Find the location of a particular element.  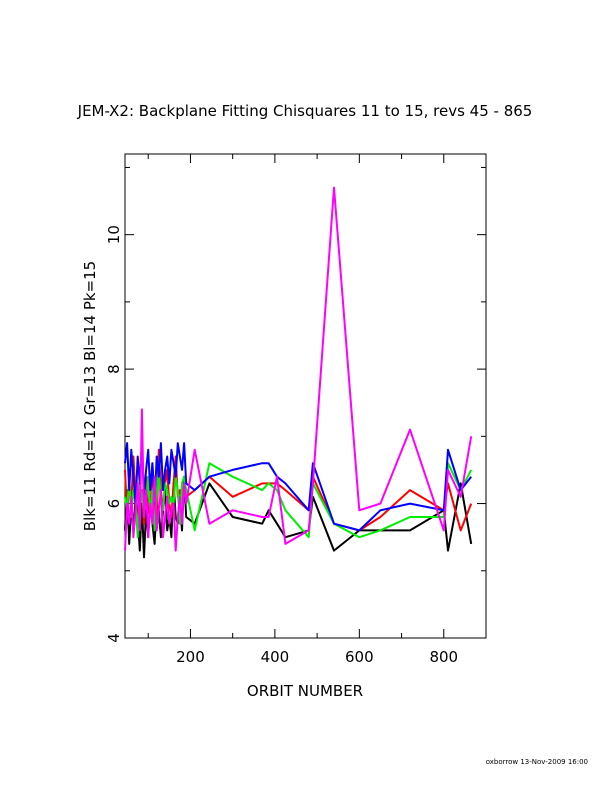

x-tick-label: 800 is located at coordinates (443, 657).